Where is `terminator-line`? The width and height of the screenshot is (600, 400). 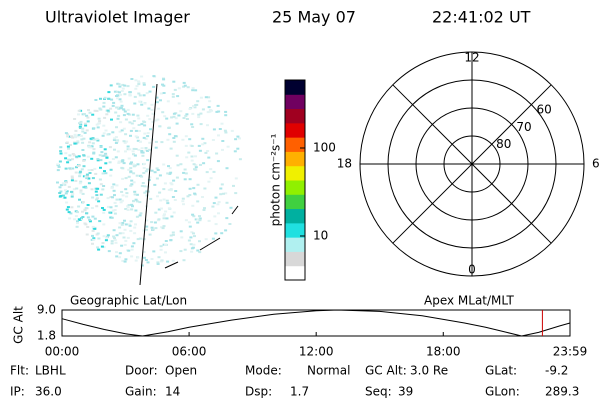
terminator-line is located at coordinates (148, 184).